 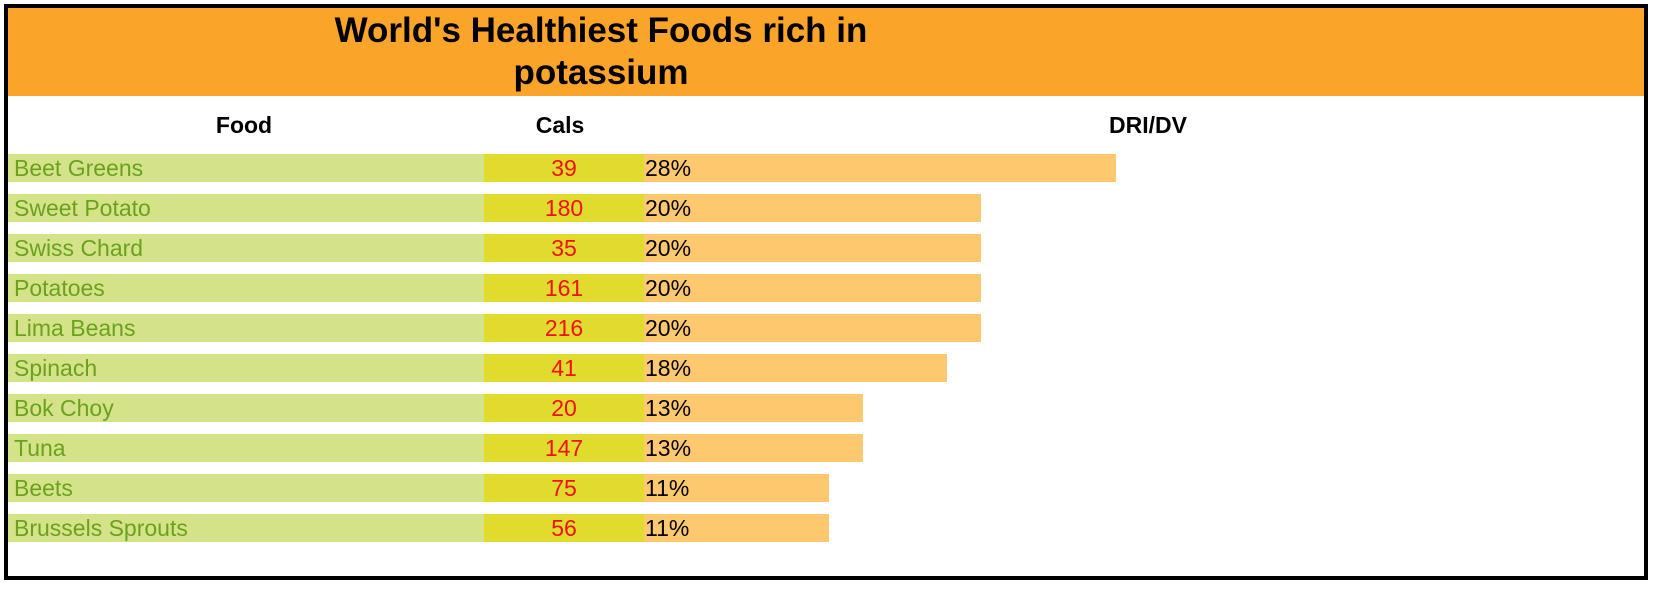 I want to click on calories-value: 147, so click(x=564, y=448).